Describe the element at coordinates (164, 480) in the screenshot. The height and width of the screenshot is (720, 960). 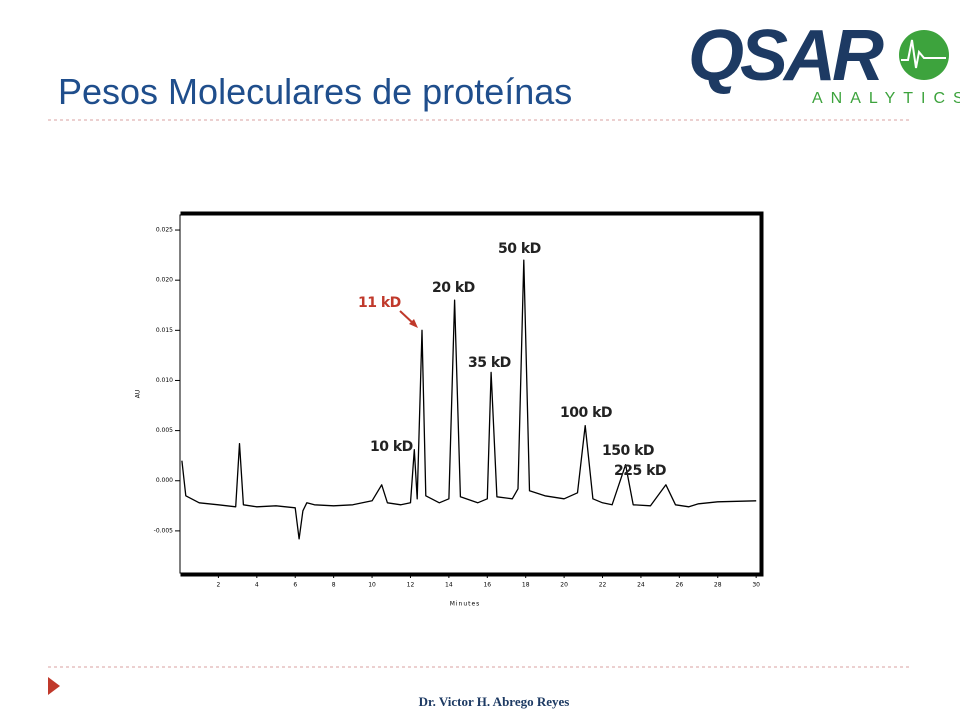
I see `y-tick-label: 0.000` at that location.